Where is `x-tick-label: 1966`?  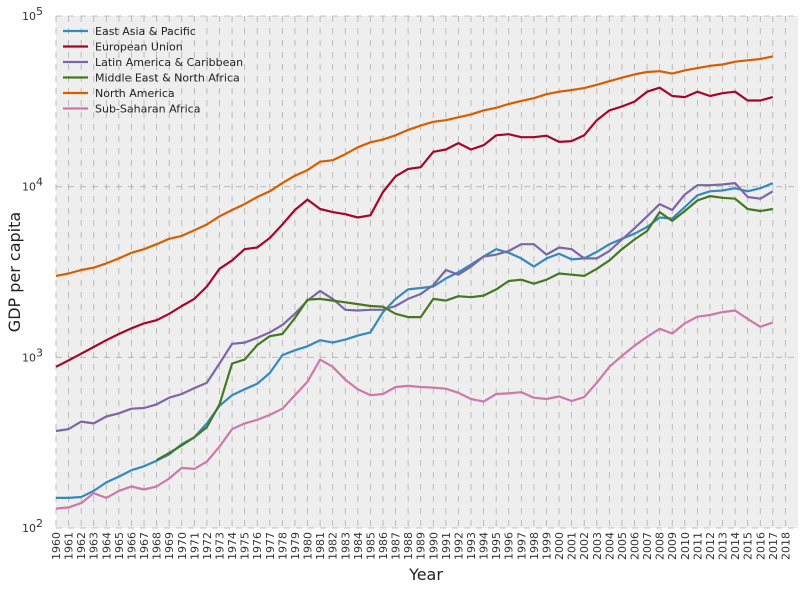
x-tick-label: 1966 is located at coordinates (131, 546).